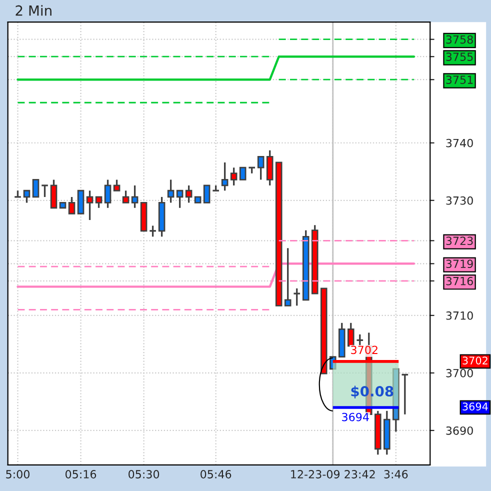 The width and height of the screenshot is (491, 491). What do you see at coordinates (475, 406) in the screenshot?
I see `text: 3694` at bounding box center [475, 406].